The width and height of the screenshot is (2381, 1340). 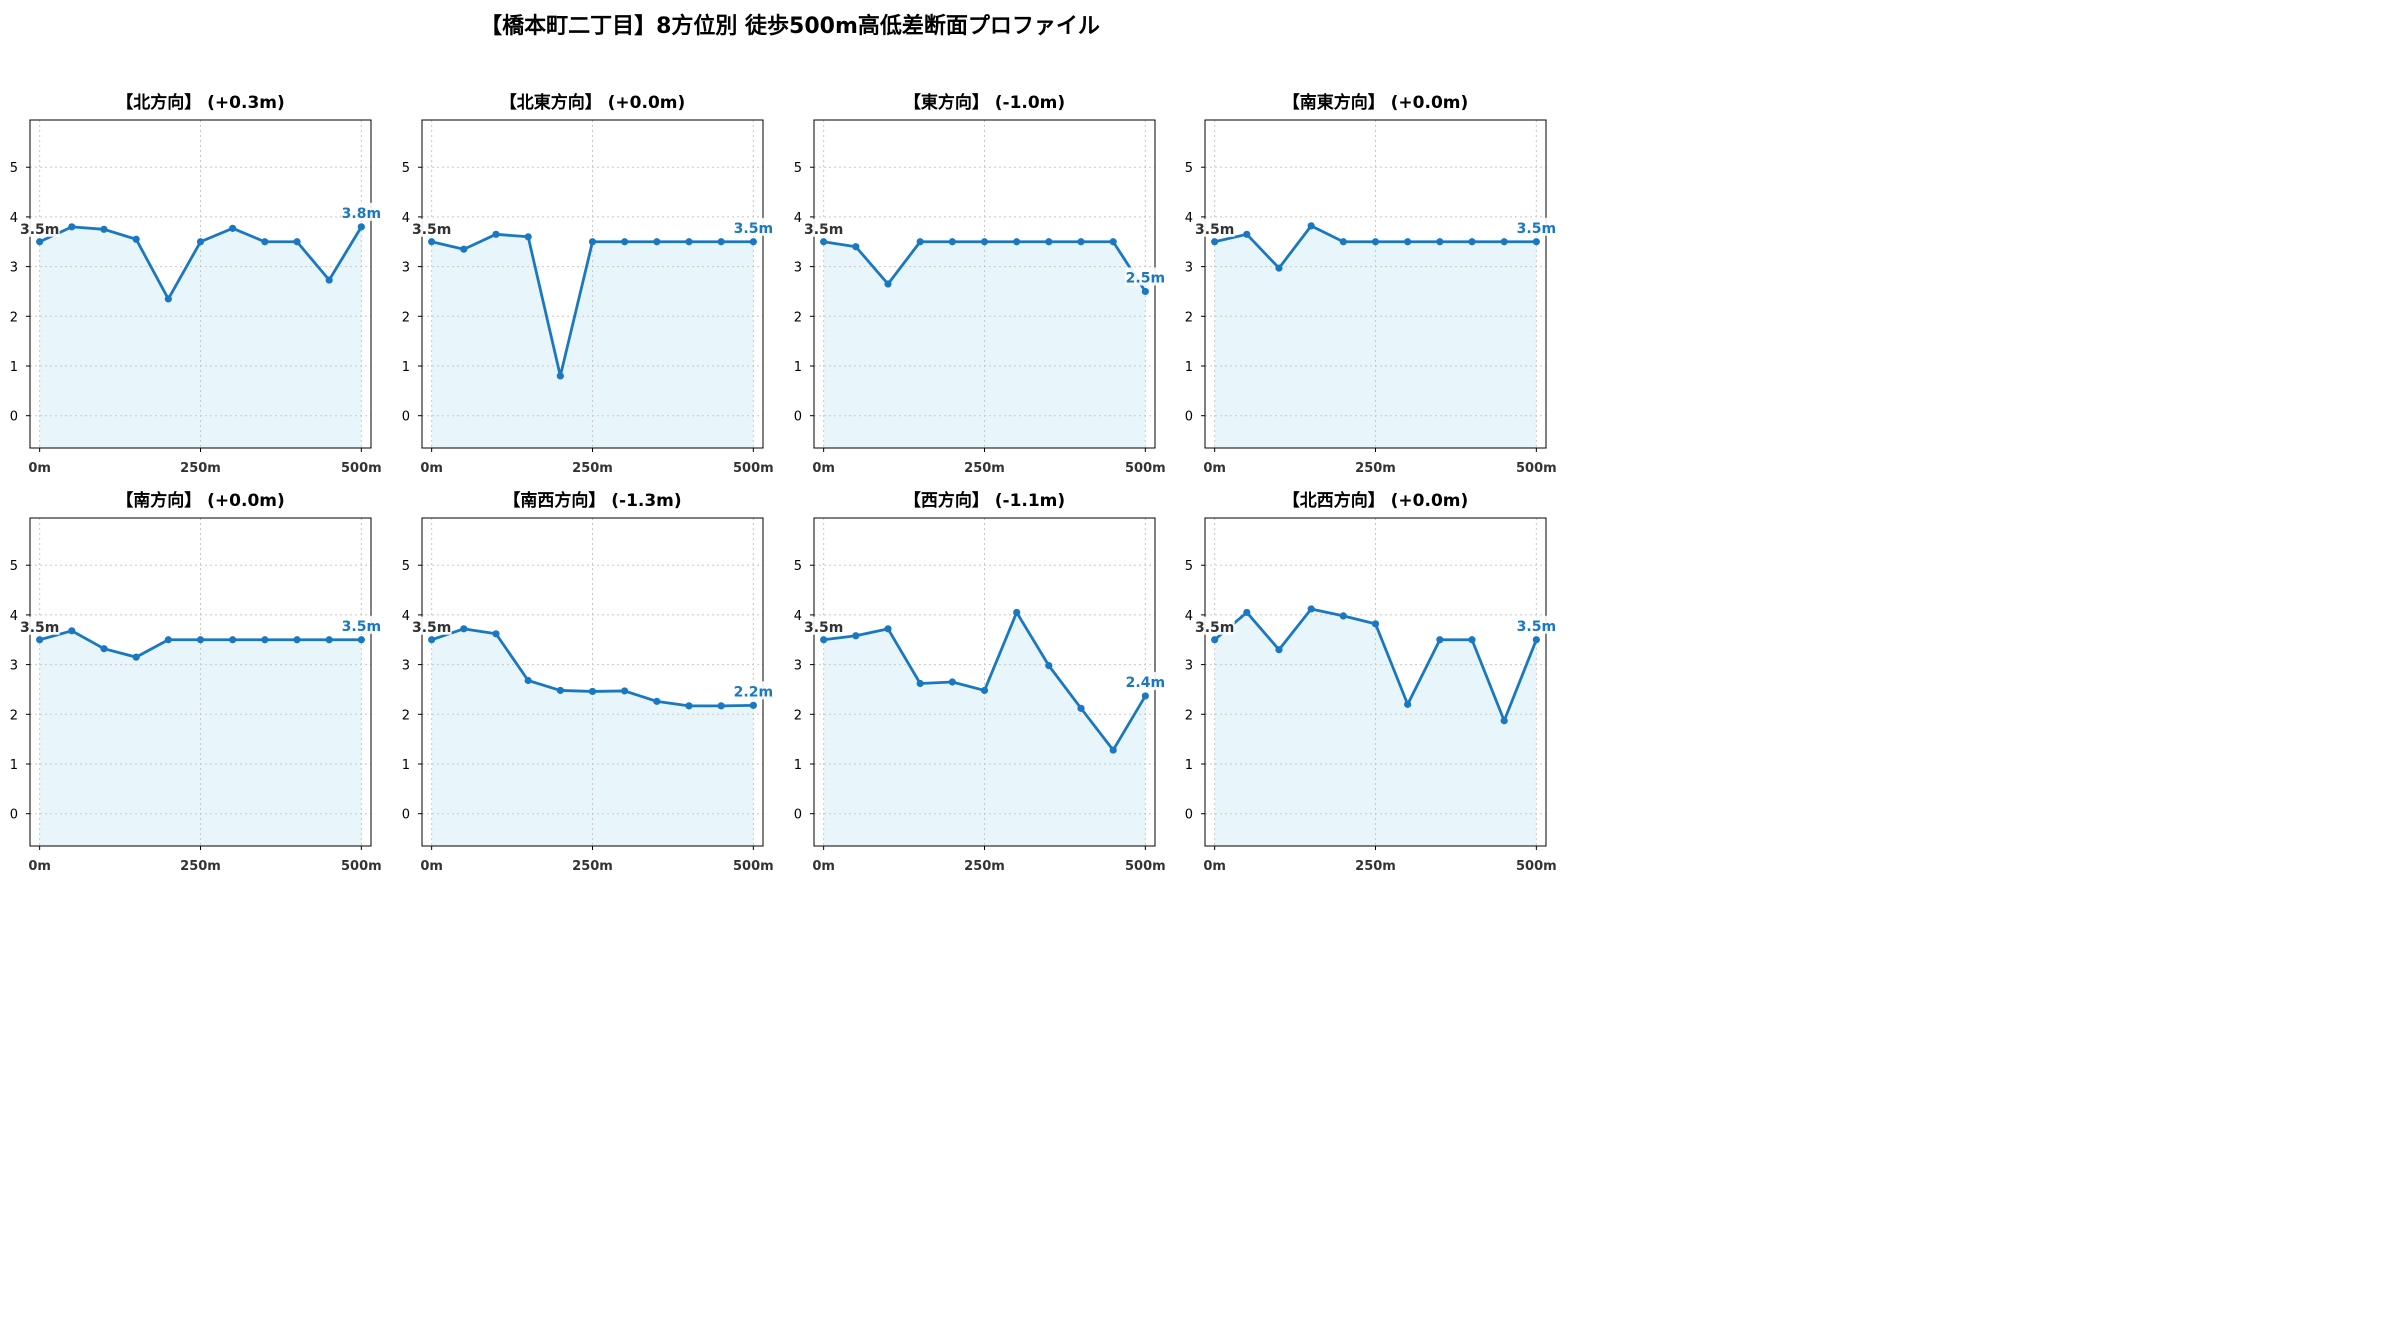 I want to click on panel-title: 【北方向】 (+0.3m), so click(x=200, y=102).